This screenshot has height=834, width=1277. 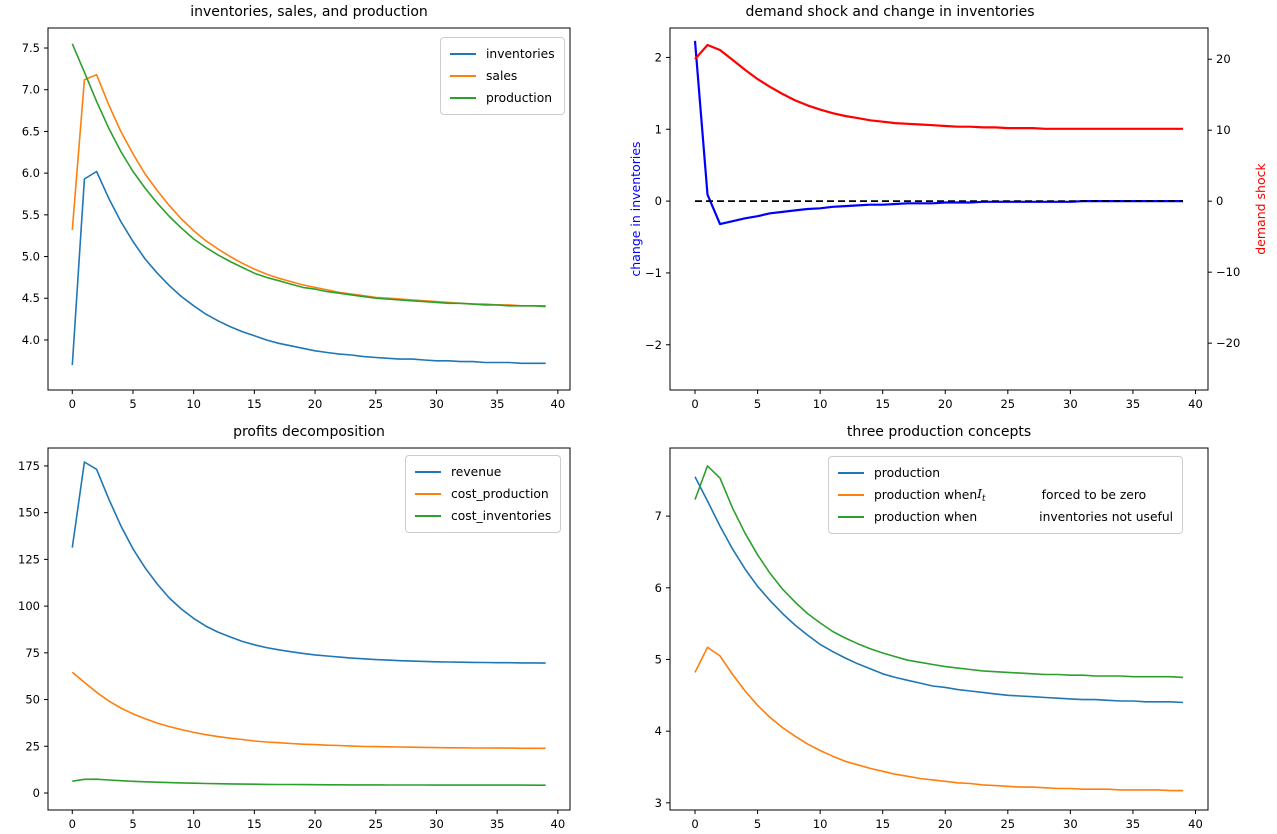 I want to click on y-tick-right-label: 0, so click(x=1219, y=201).